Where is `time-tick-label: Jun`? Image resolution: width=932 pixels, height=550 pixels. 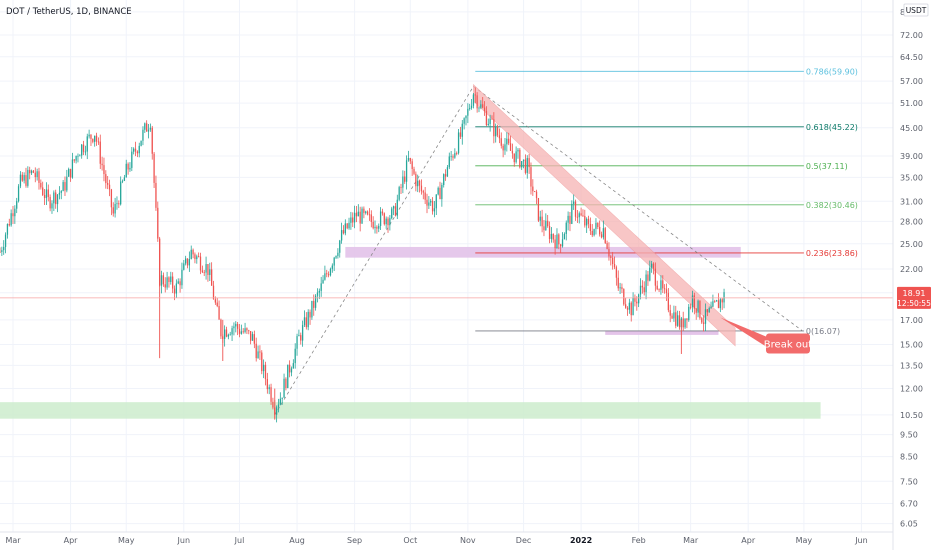 time-tick-label: Jun is located at coordinates (861, 540).